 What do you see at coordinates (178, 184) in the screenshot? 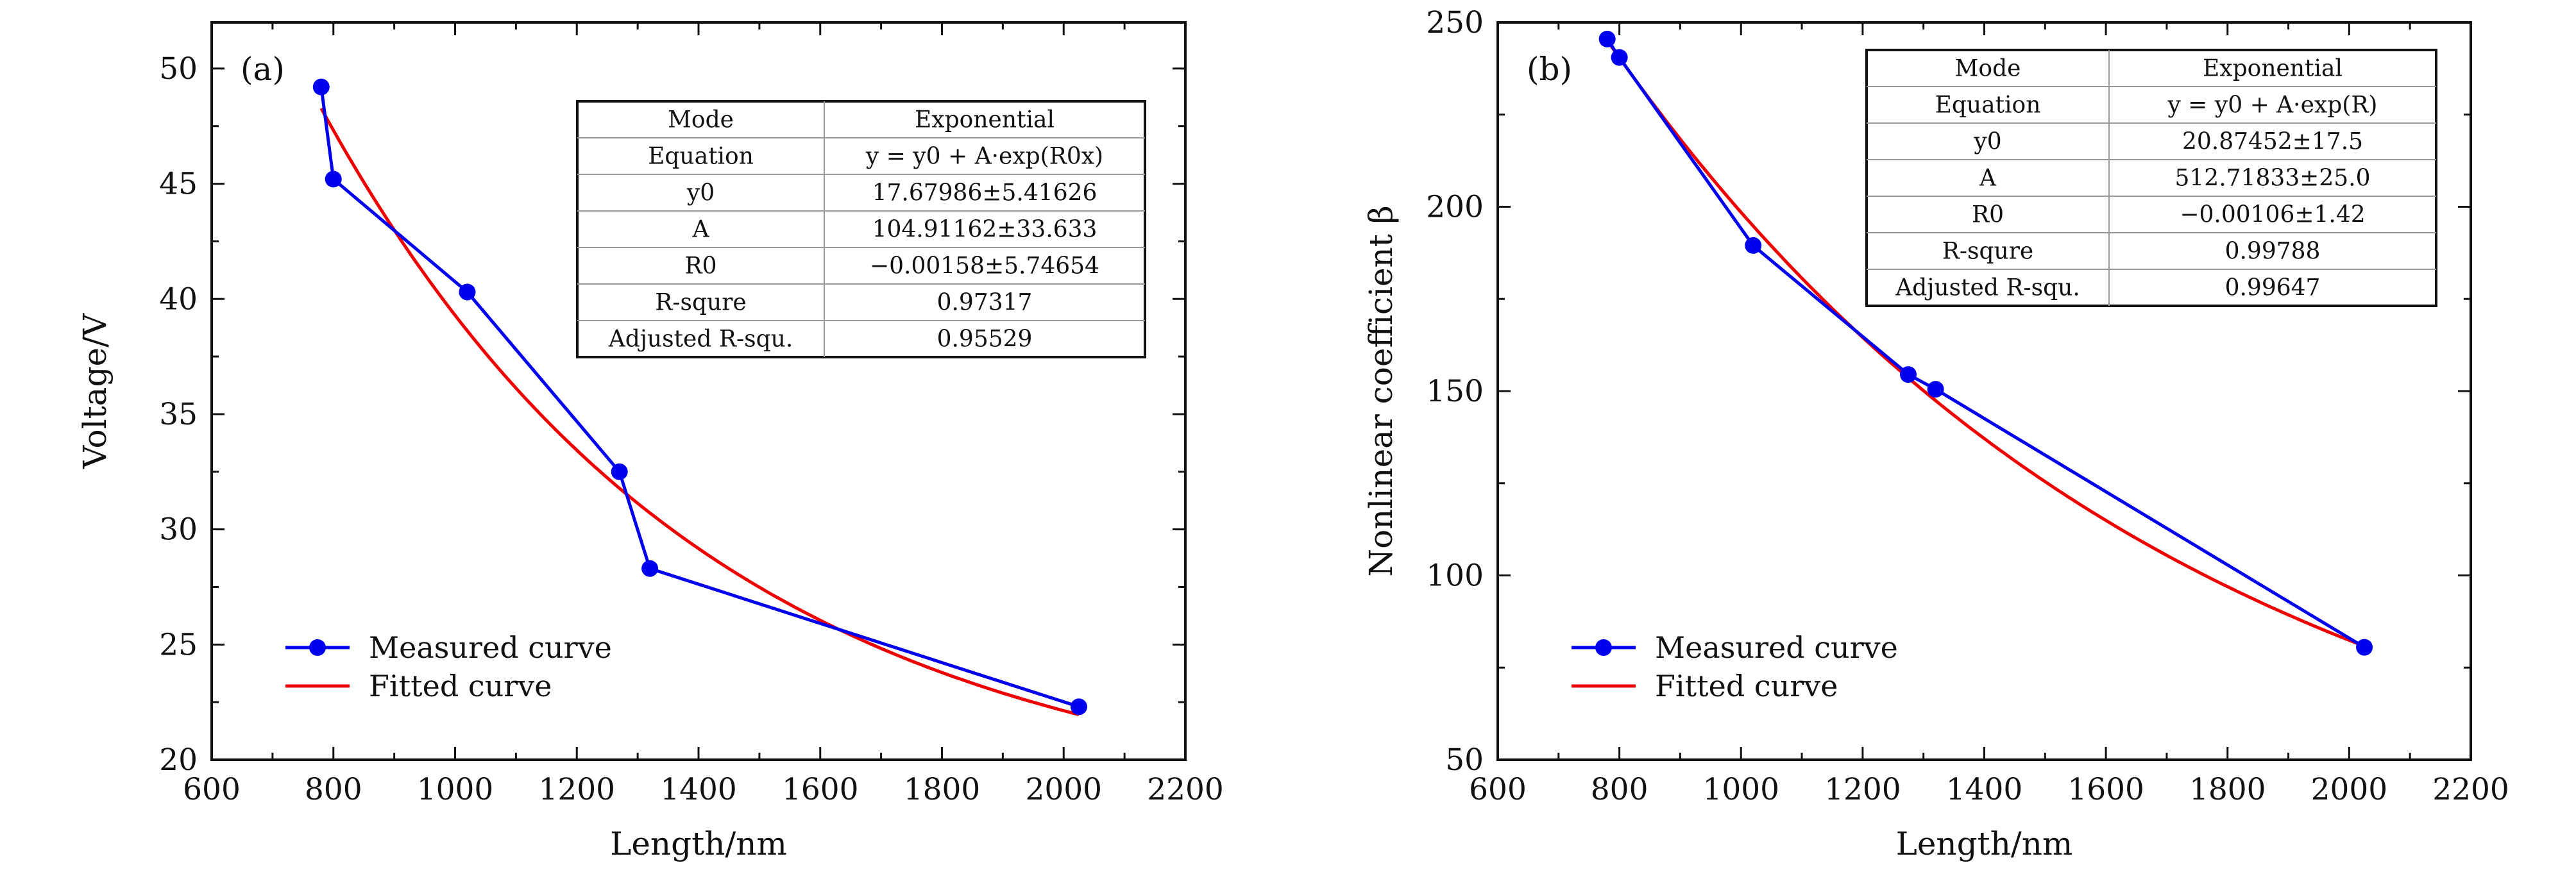
I see `y-tick-label: 45` at bounding box center [178, 184].